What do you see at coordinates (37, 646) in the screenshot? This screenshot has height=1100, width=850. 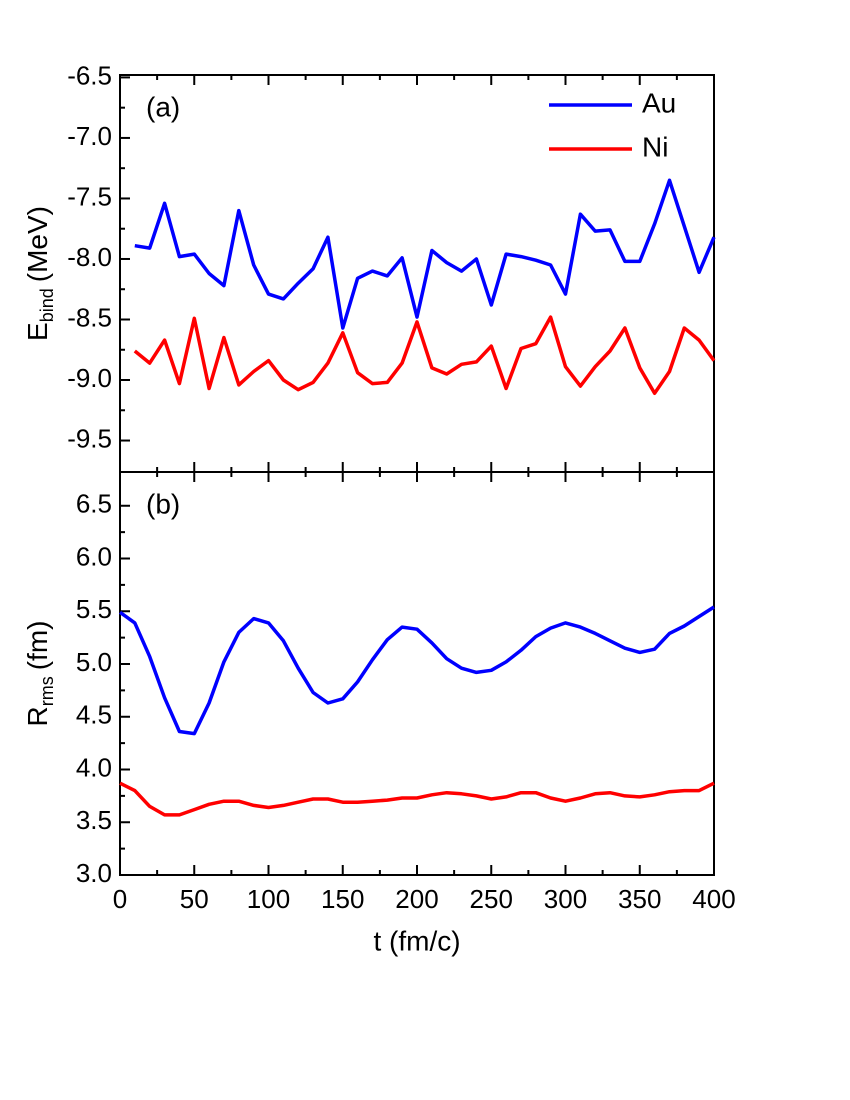 I see `y-axis-label-unit: (fm)` at bounding box center [37, 646].